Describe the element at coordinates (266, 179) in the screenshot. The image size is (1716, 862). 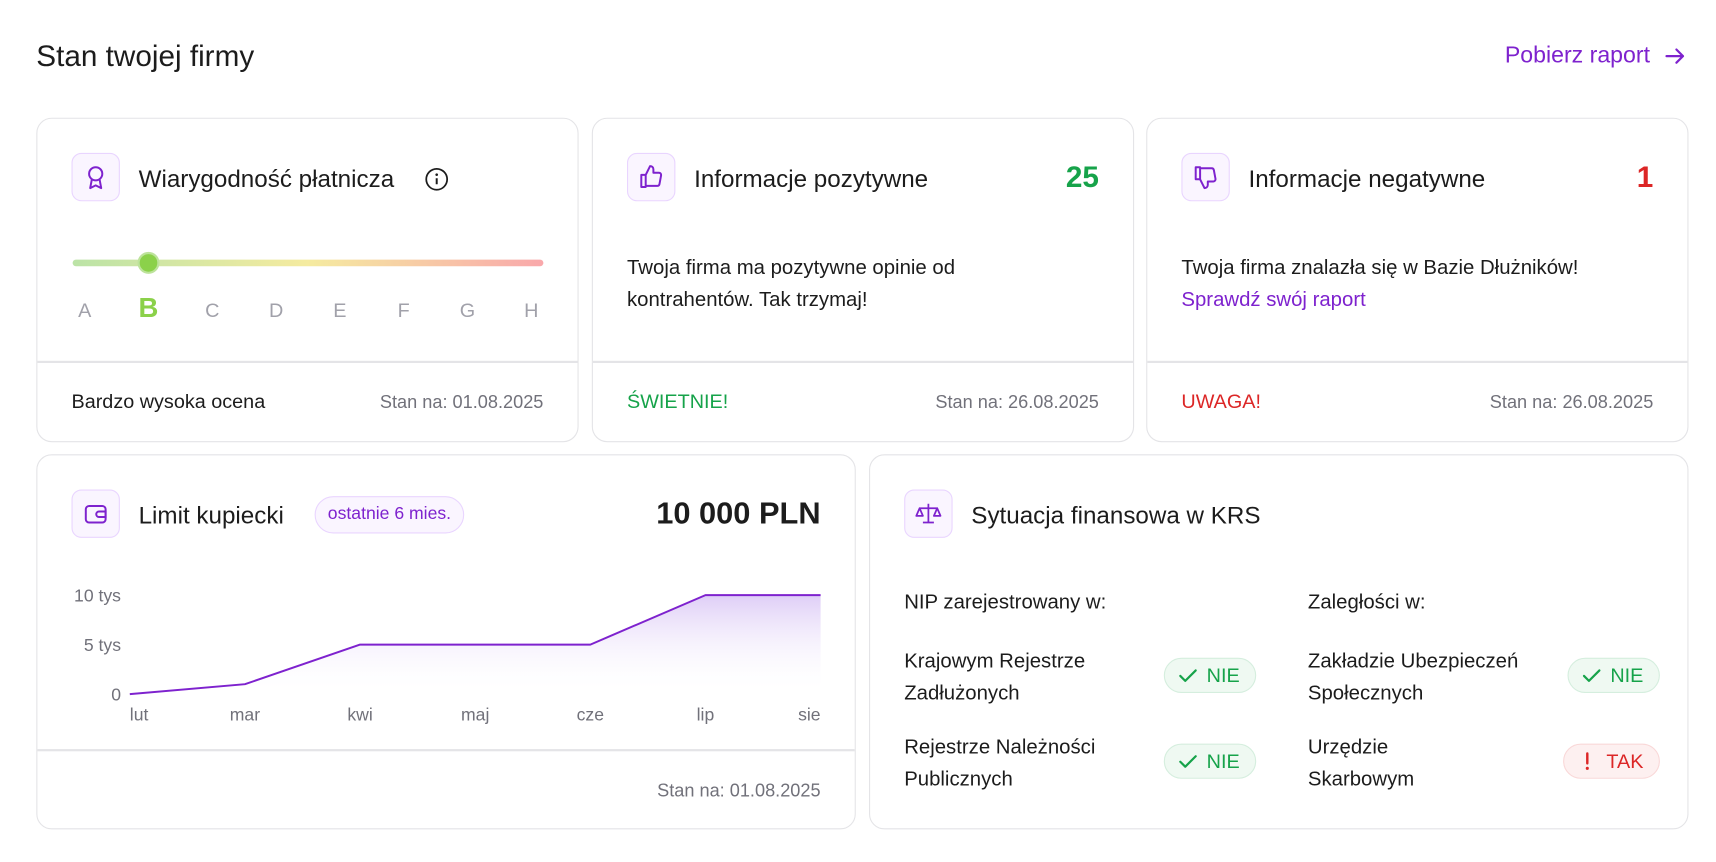
I see `card-title: Wiarygodność płatnicza` at that location.